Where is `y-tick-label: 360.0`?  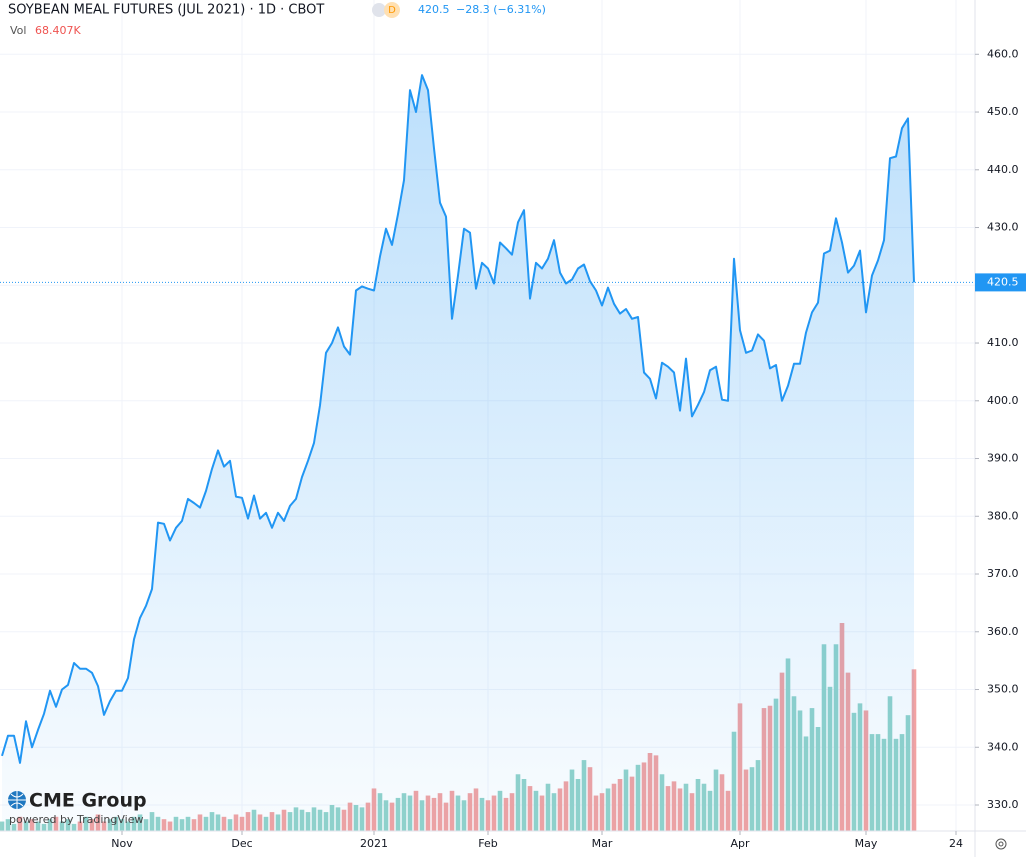
y-tick-label: 360.0 is located at coordinates (1003, 631).